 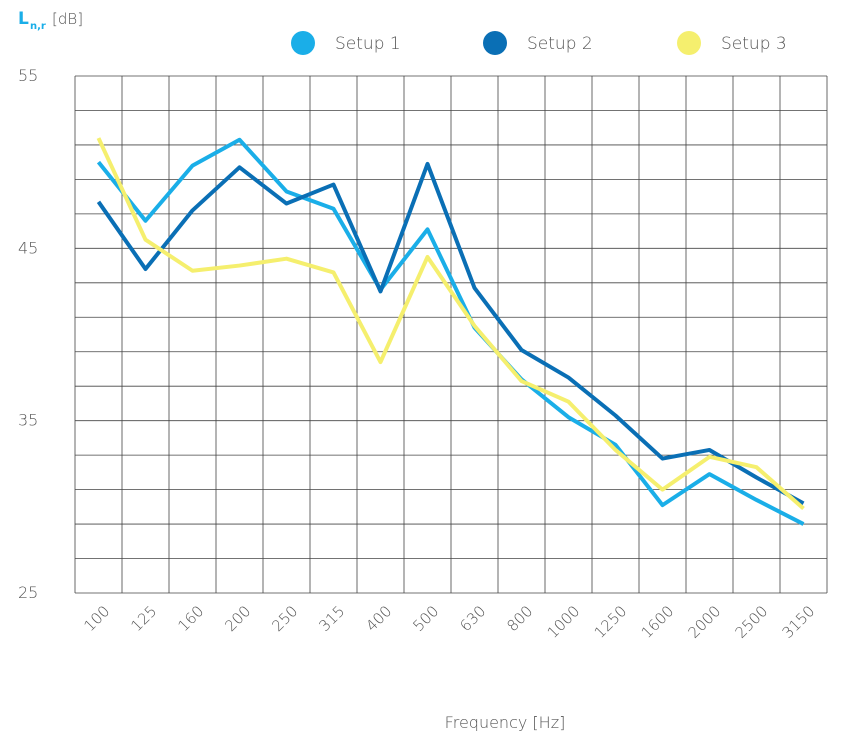 I want to click on legend-label: Setup 3, so click(x=754, y=44).